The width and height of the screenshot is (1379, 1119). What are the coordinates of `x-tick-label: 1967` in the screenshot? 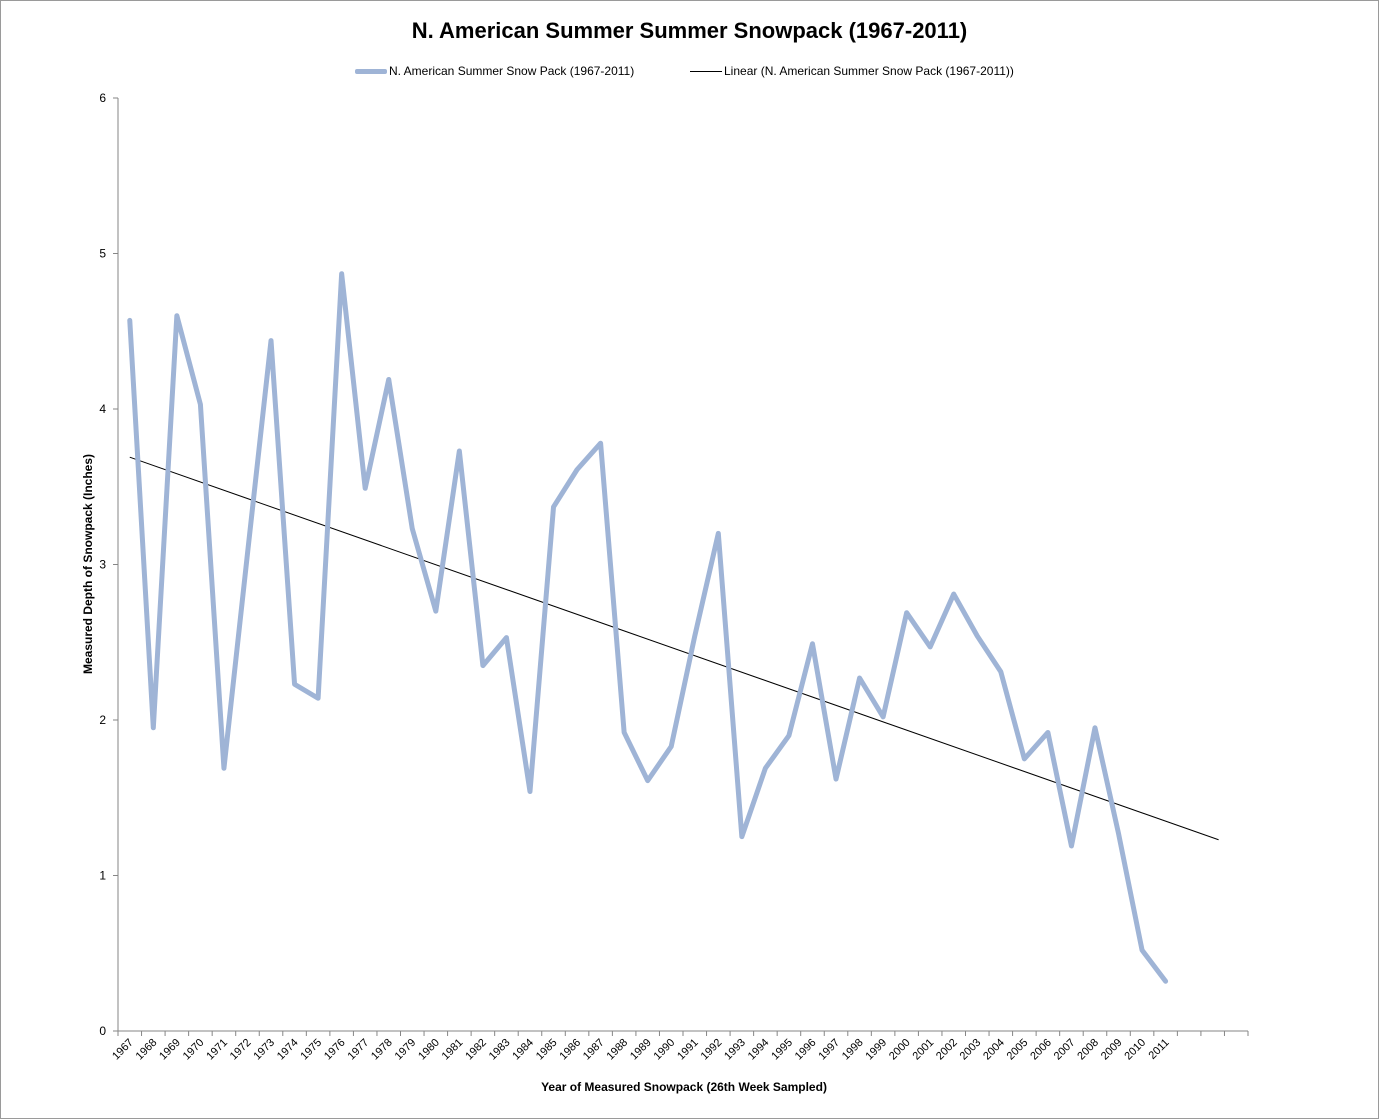 It's located at (123, 1050).